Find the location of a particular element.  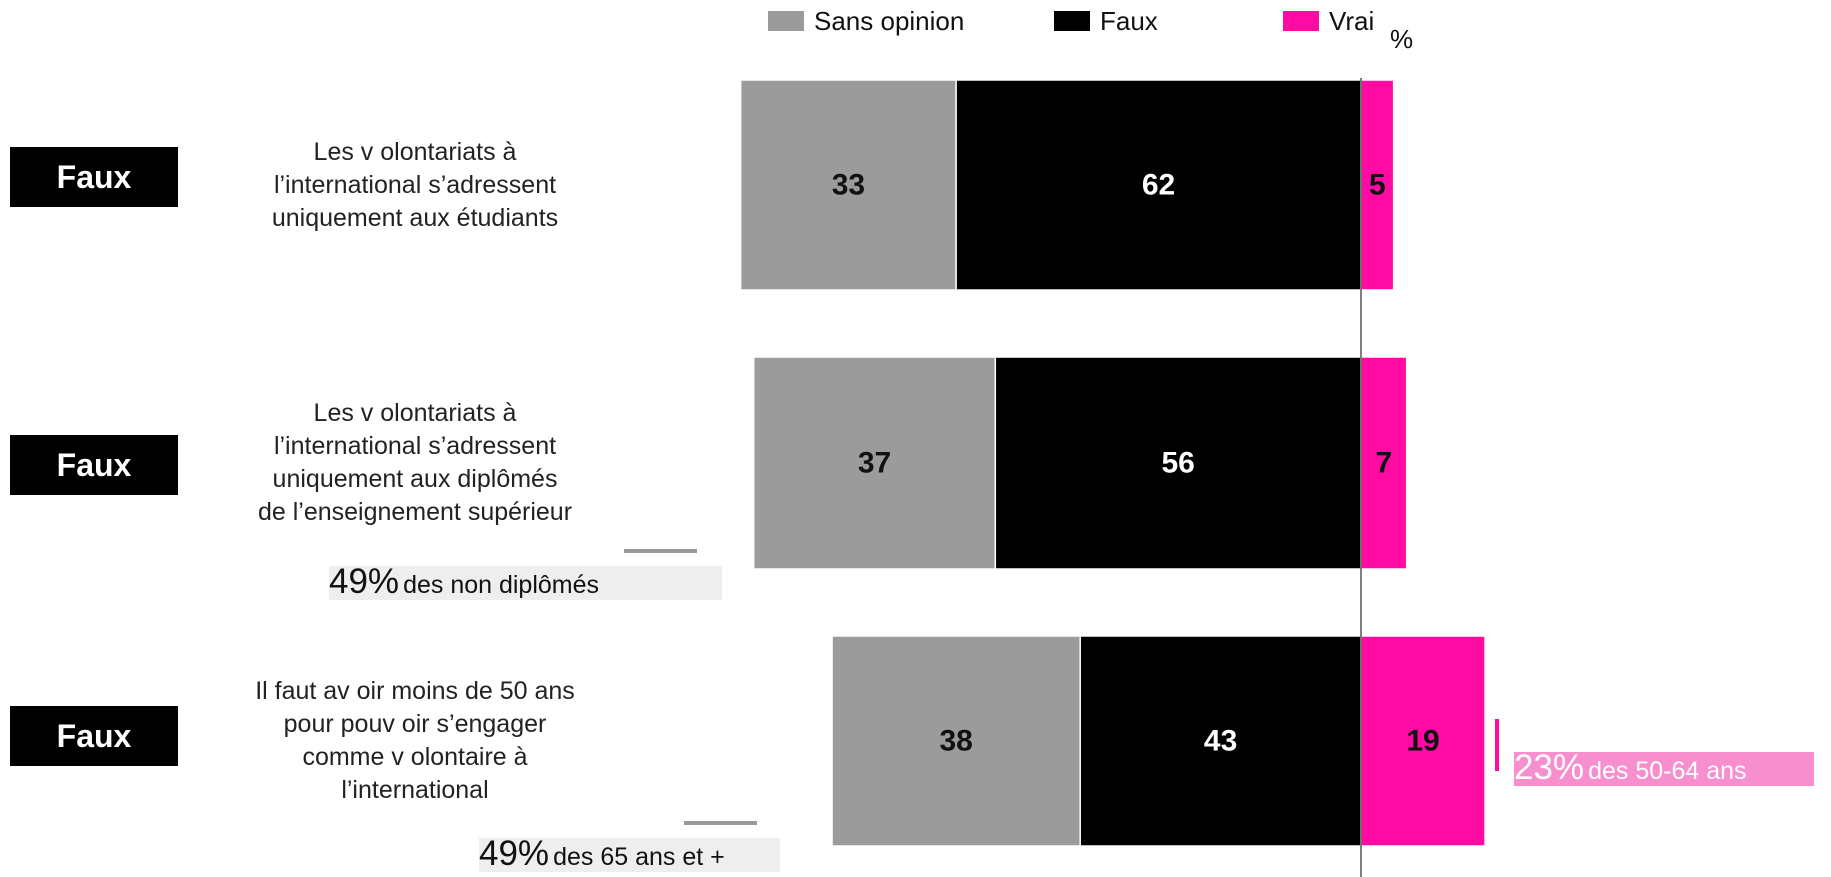

statement-2-line-4: de l’enseignement supérieur is located at coordinates (415, 512).